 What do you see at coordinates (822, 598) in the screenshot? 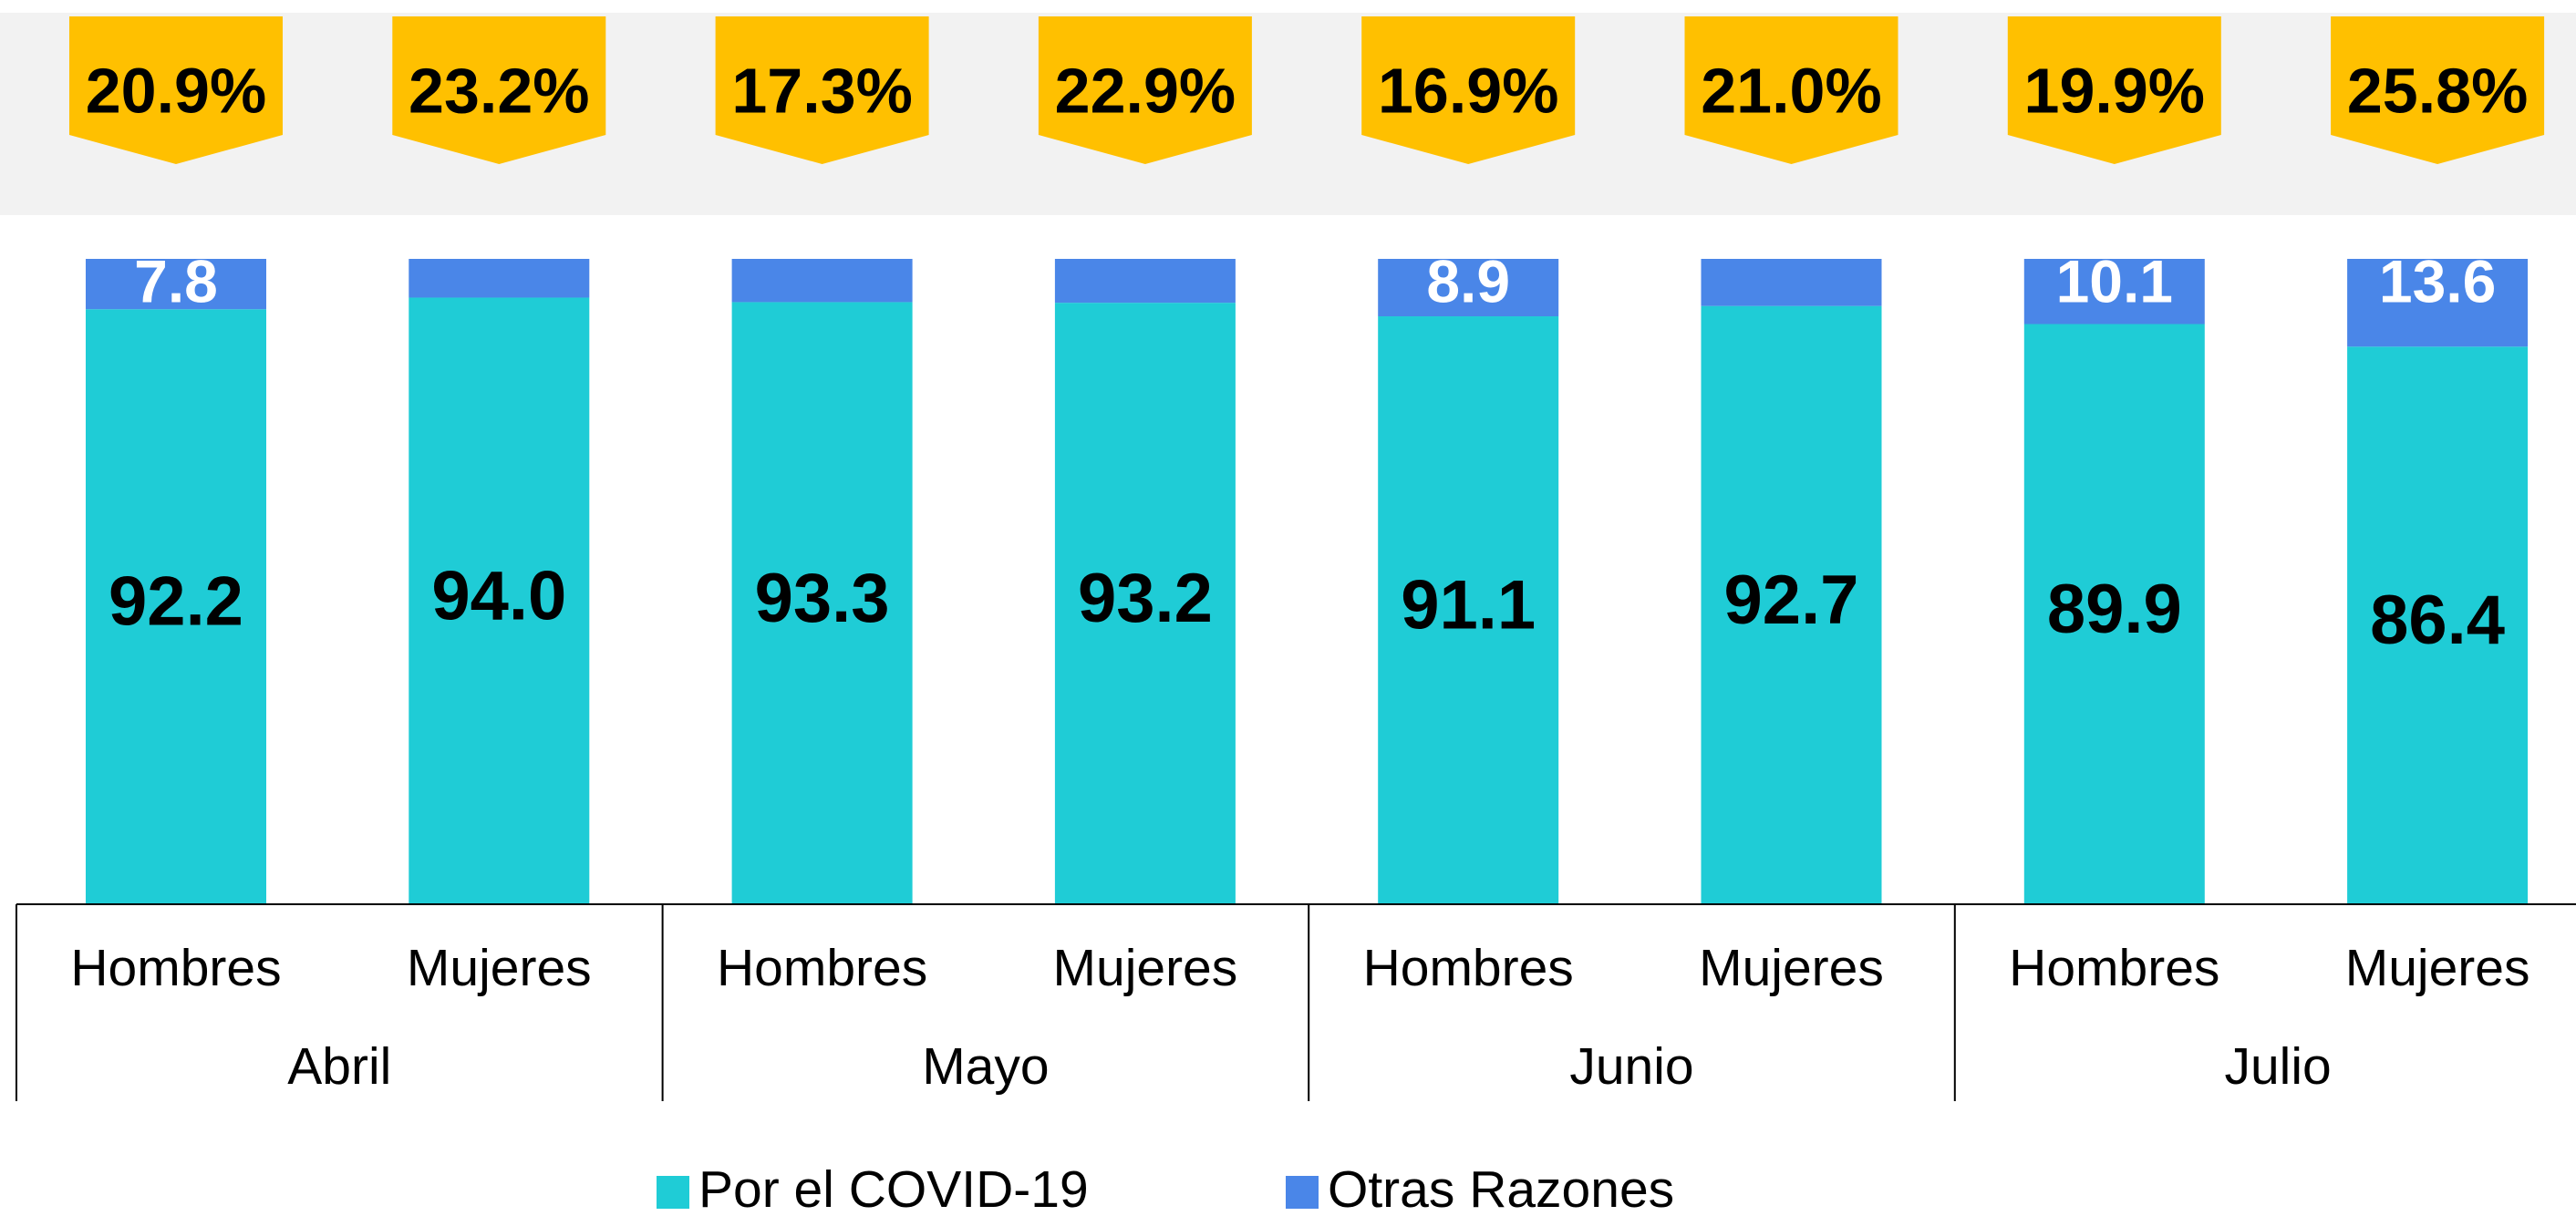
I see `data-label: 93.3` at bounding box center [822, 598].